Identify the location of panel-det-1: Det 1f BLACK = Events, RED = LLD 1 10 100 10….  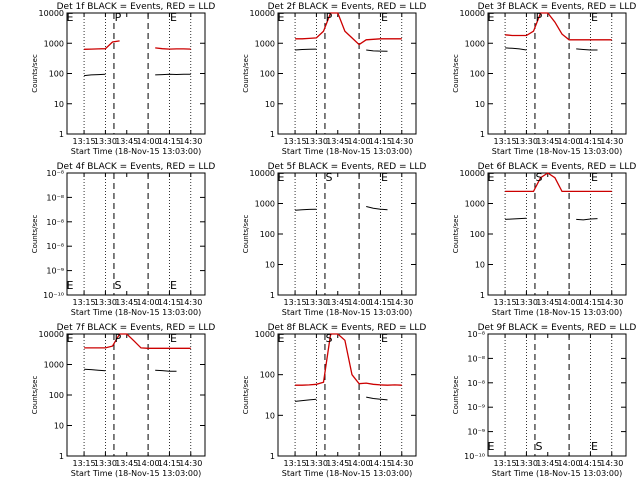
(123, 79).